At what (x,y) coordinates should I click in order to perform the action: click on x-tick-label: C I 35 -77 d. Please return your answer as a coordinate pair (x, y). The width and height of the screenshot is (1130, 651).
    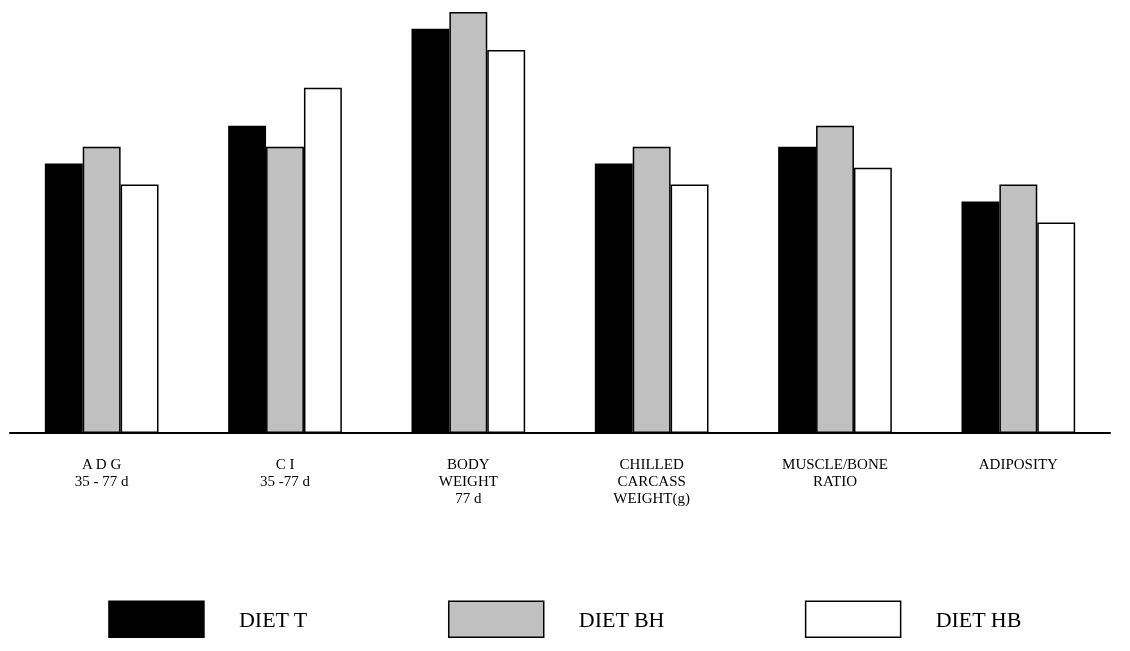
    Looking at the image, I should click on (285, 472).